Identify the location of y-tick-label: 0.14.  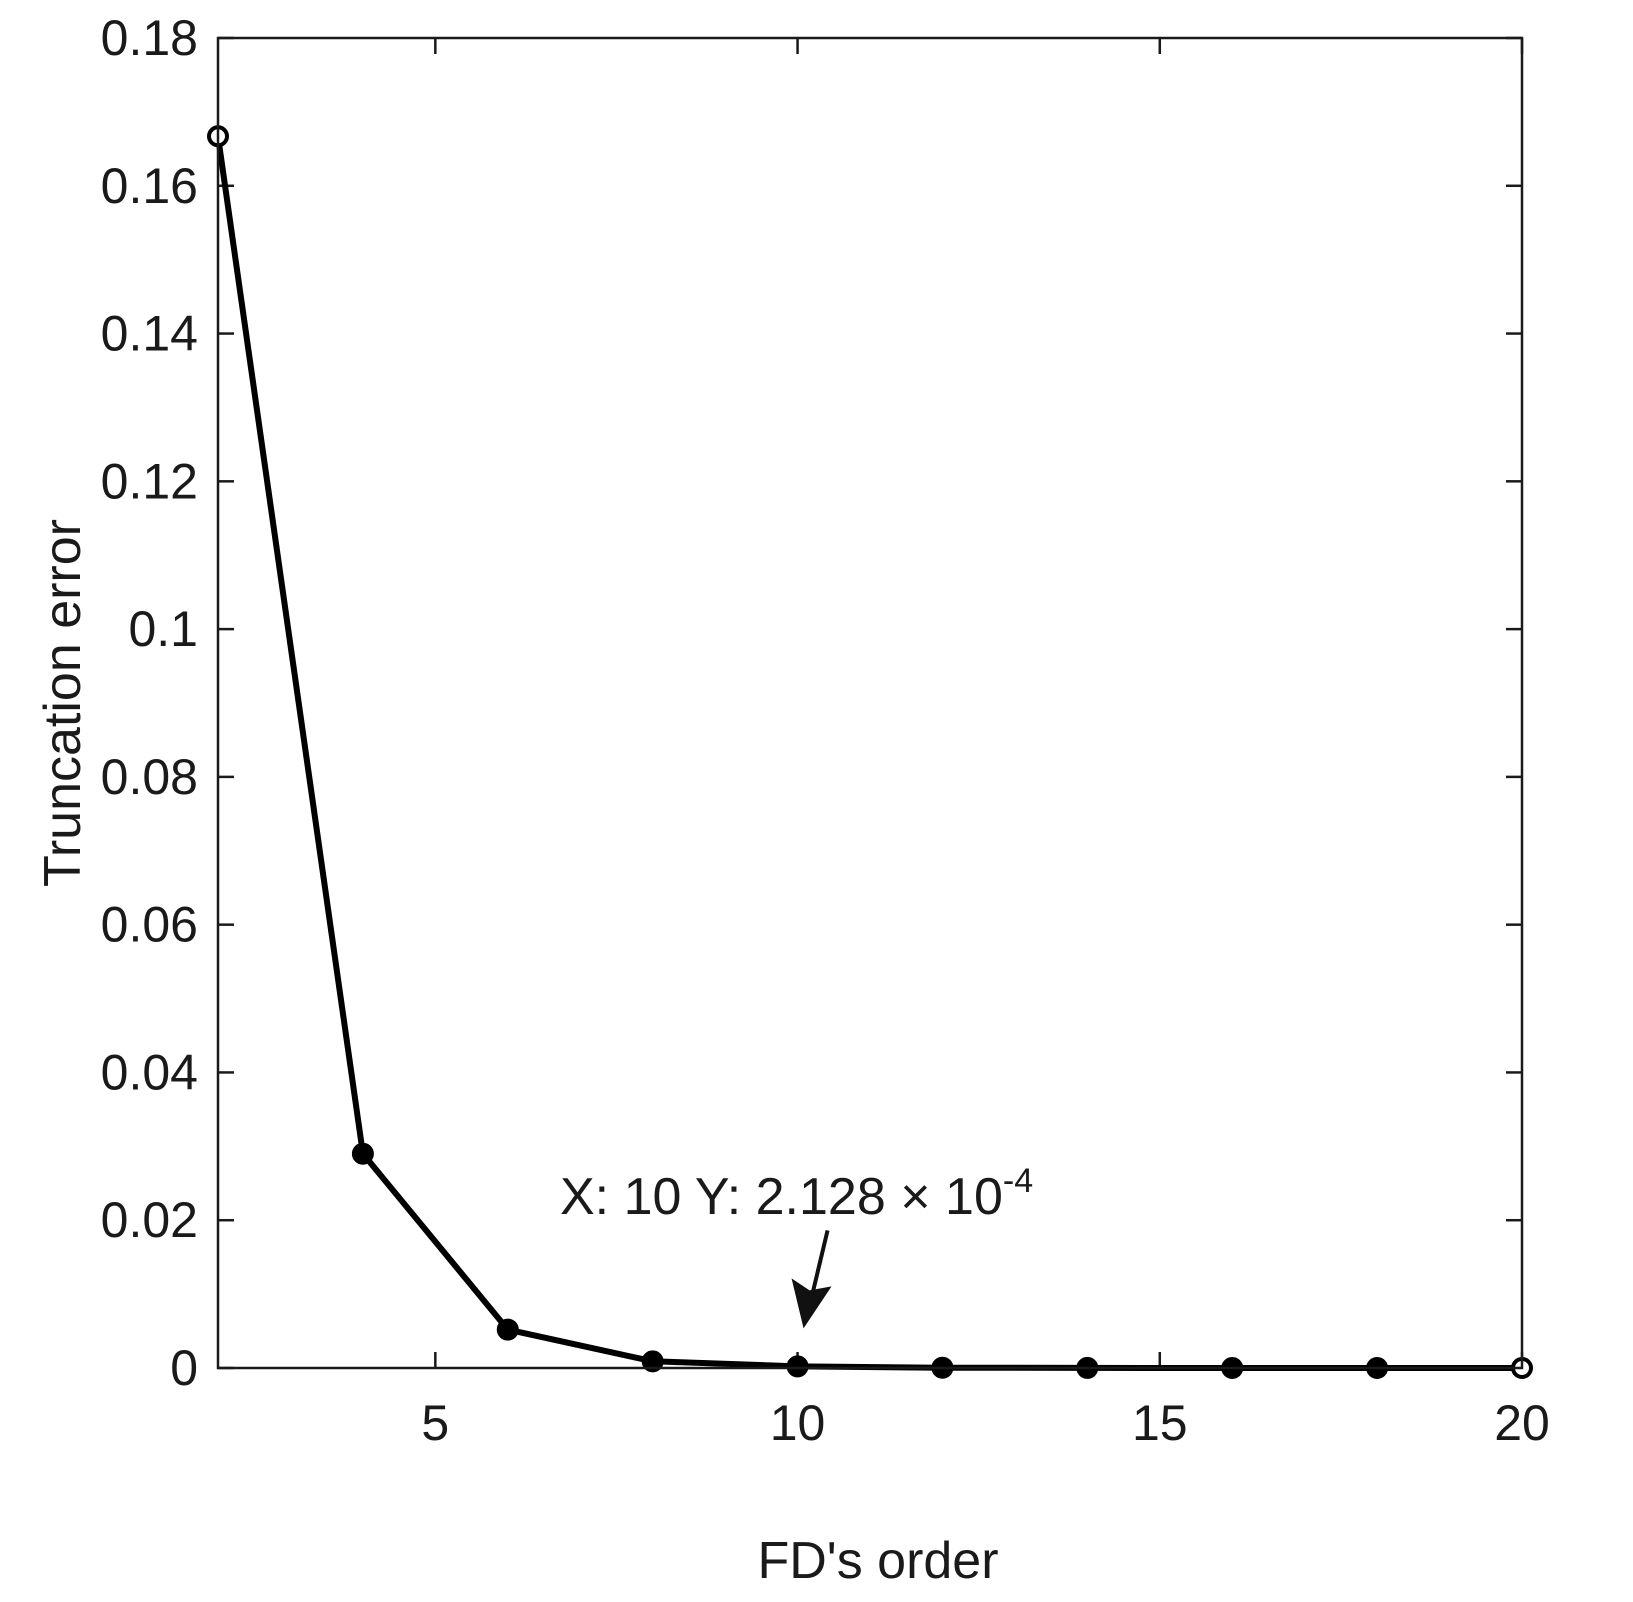
(149, 334).